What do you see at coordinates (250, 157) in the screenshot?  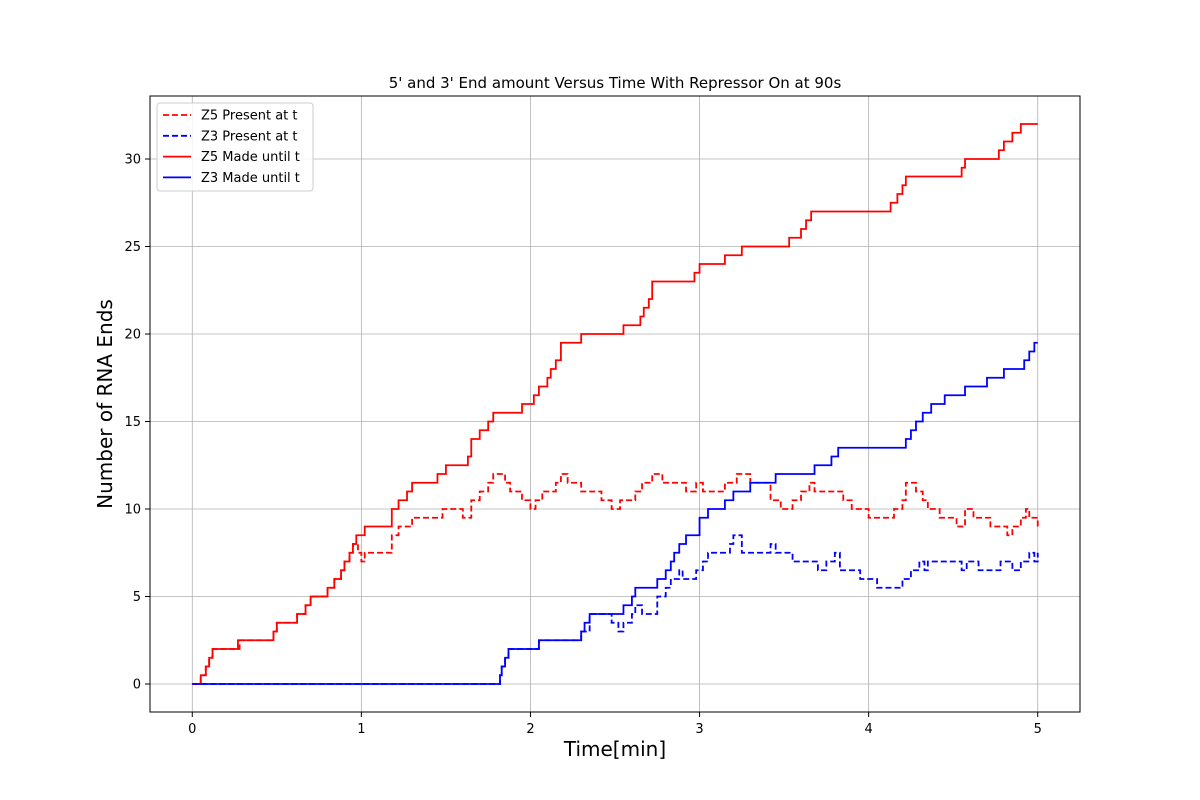 I see `legend-label: Z5 Made until t` at bounding box center [250, 157].